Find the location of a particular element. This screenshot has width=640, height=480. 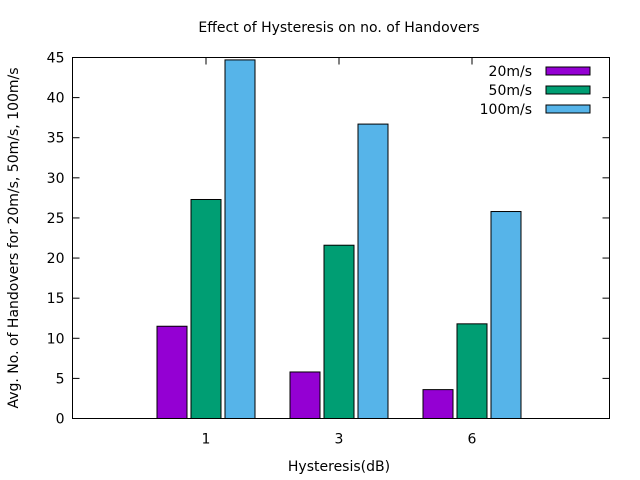

y-tick-label: 5 is located at coordinates (60, 379).